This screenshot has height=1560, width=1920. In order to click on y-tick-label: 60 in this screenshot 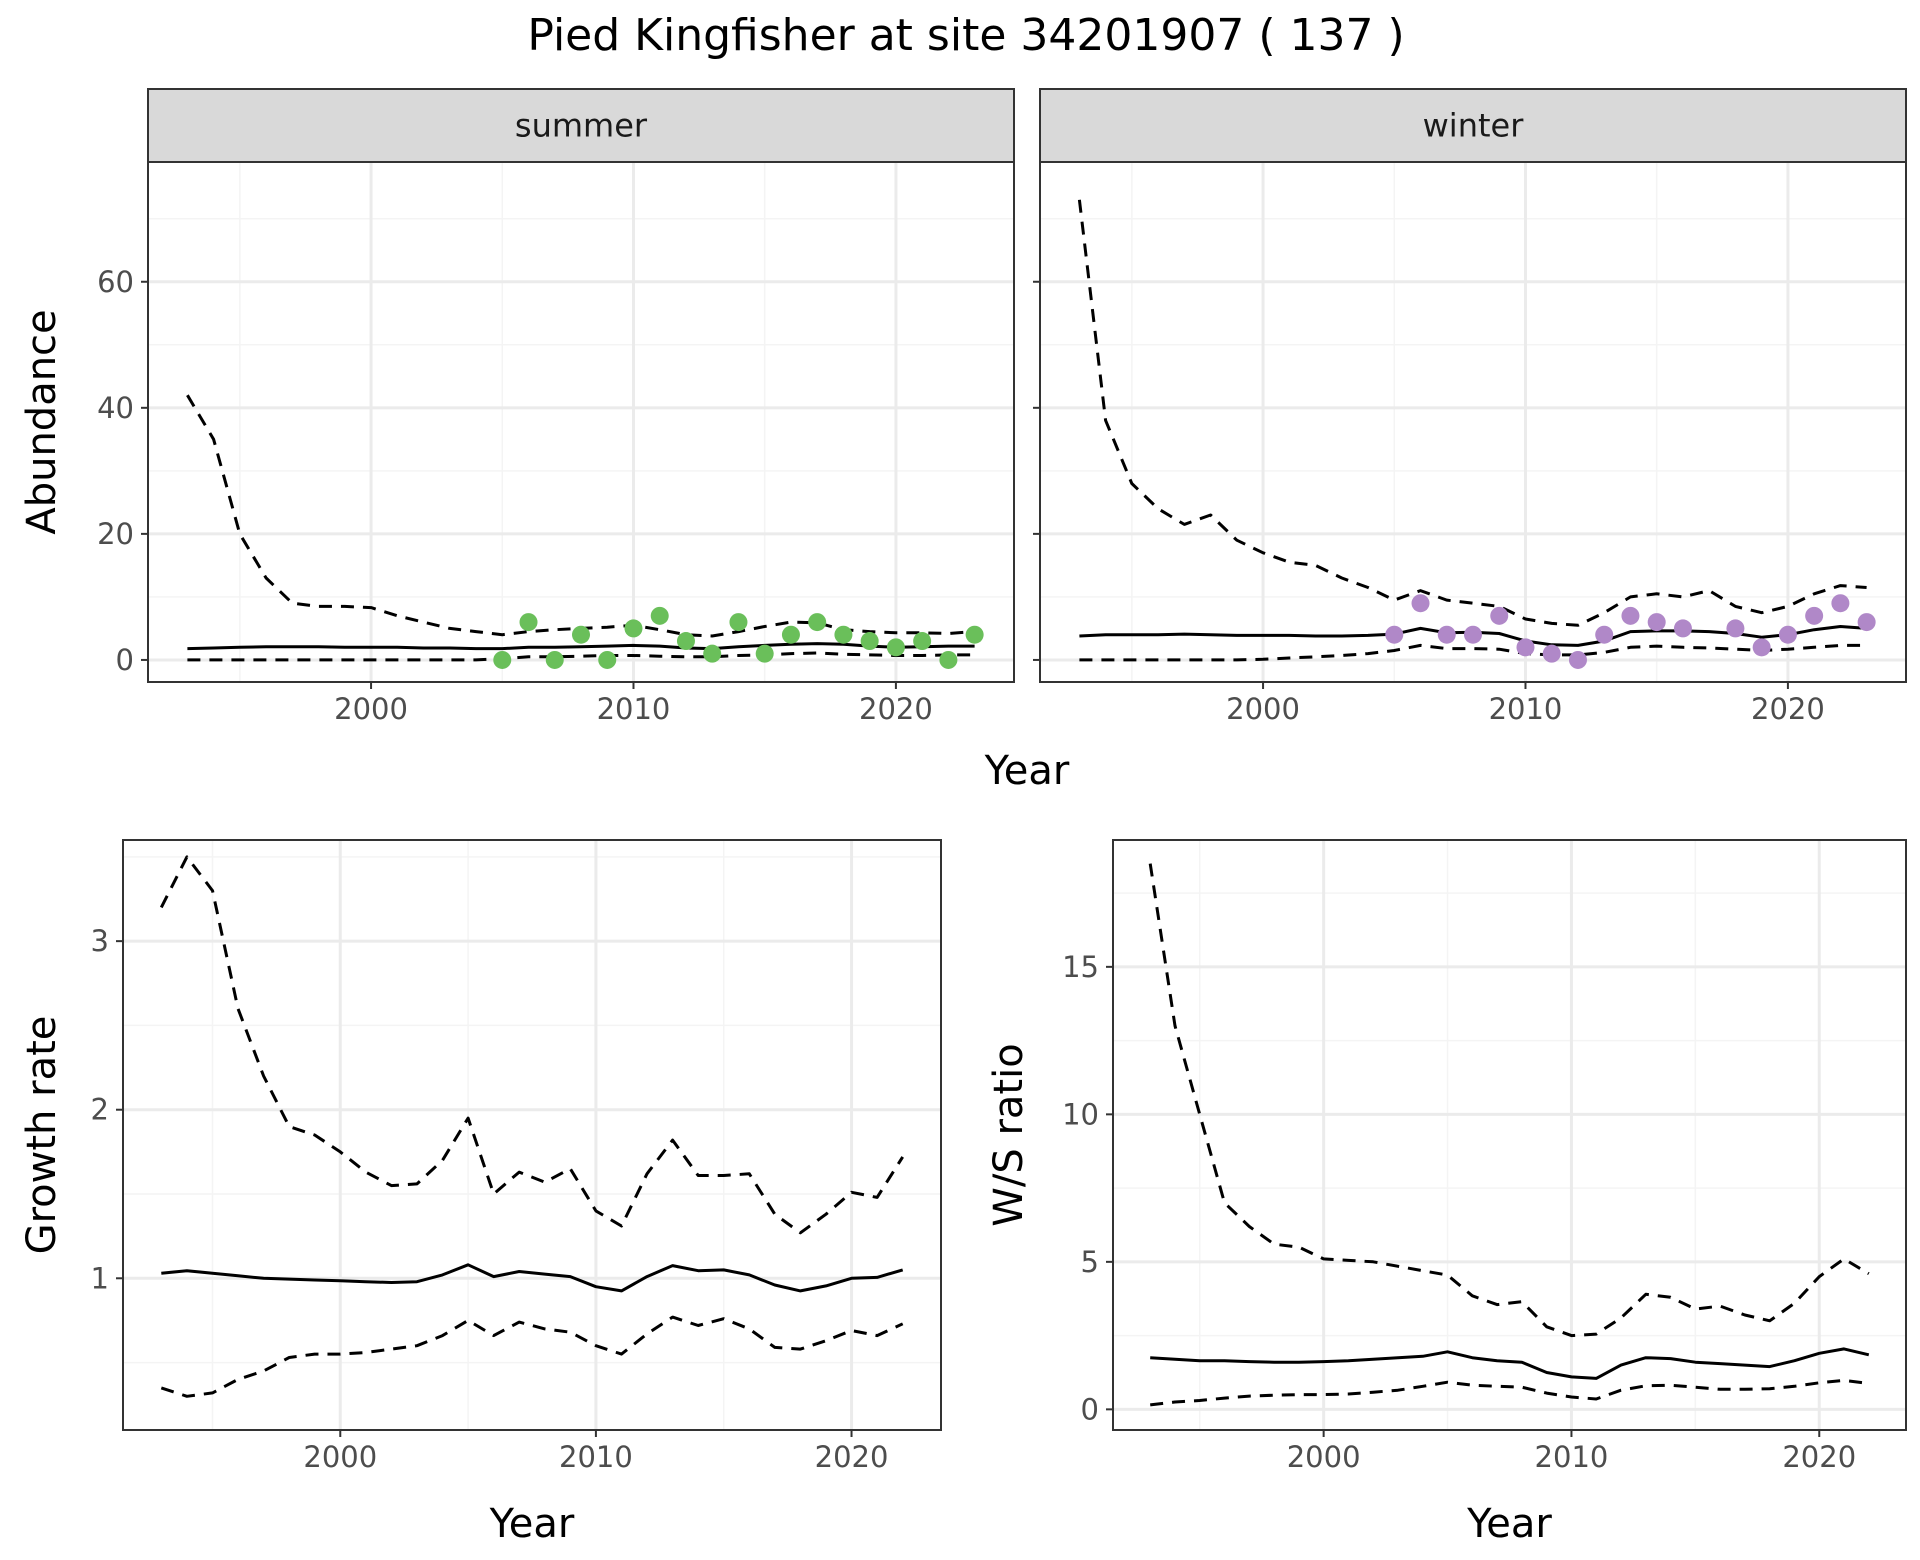, I will do `click(115, 282)`.